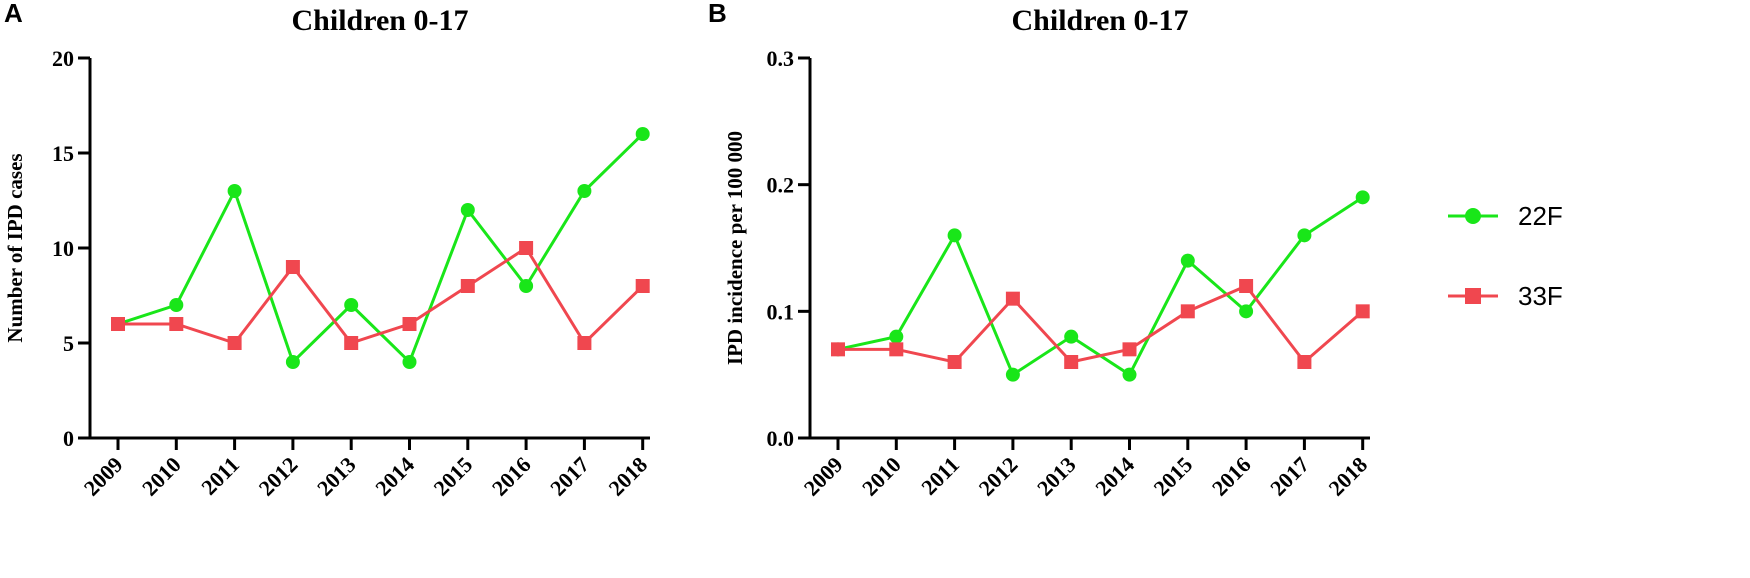 This screenshot has width=1750, height=578. Describe the element at coordinates (735, 248) in the screenshot. I see `y-axis-label: IPD incidence per 100 000` at that location.